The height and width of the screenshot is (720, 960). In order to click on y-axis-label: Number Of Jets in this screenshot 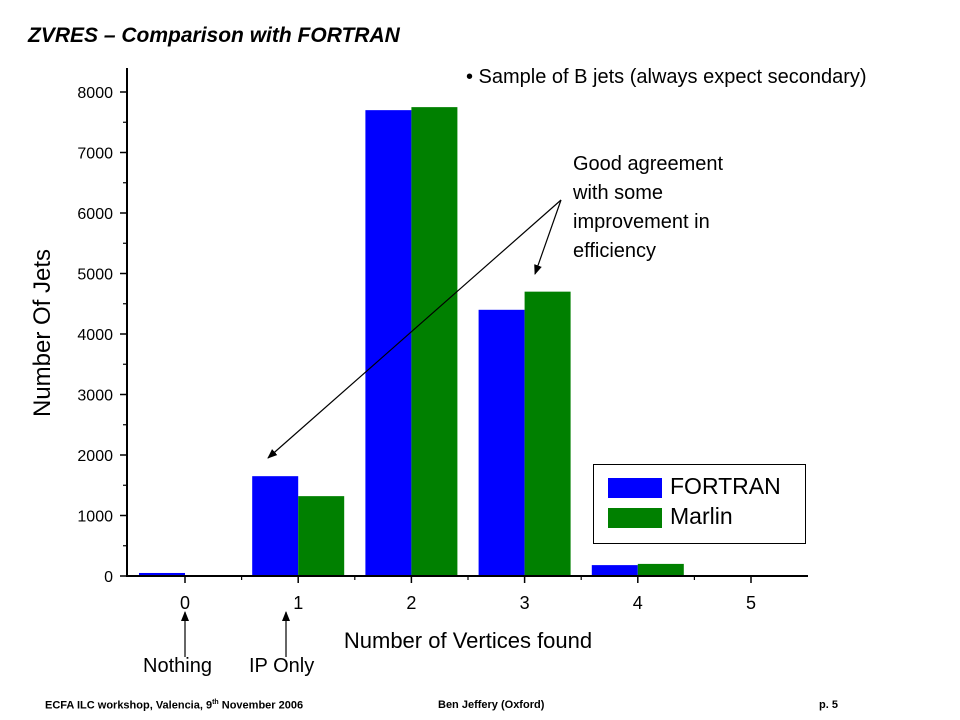, I will do `click(42, 333)`.